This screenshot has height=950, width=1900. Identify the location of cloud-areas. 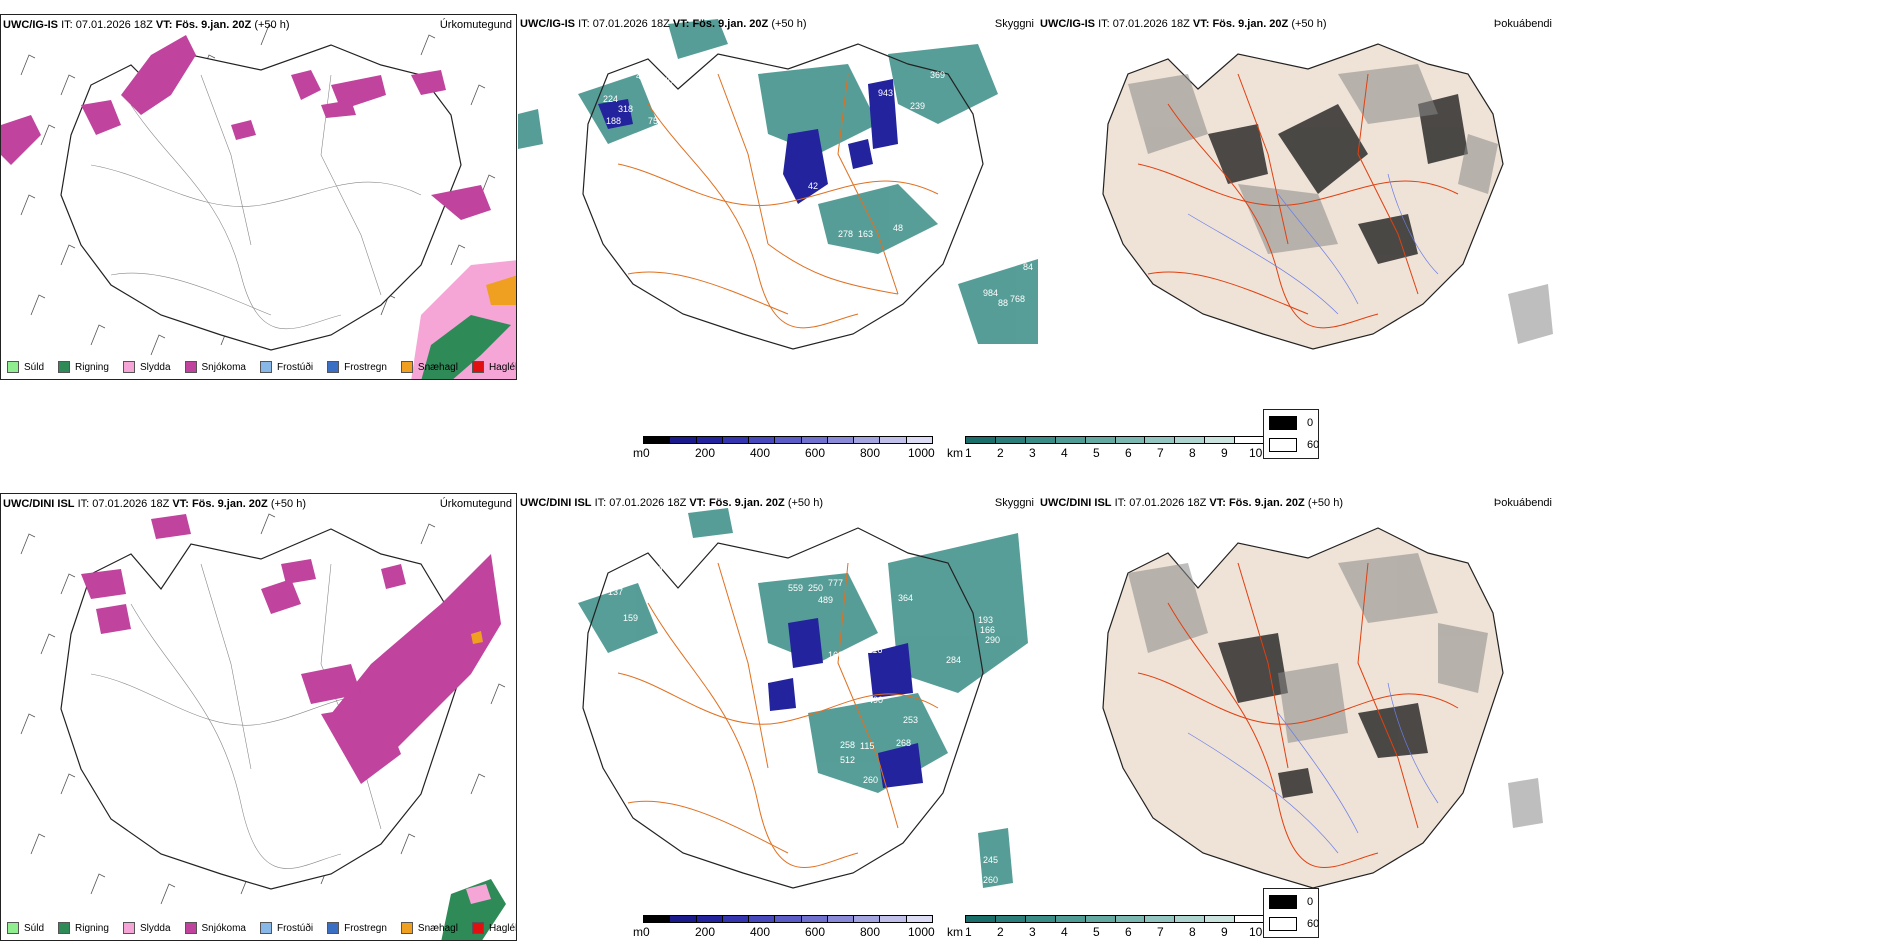
(803, 698).